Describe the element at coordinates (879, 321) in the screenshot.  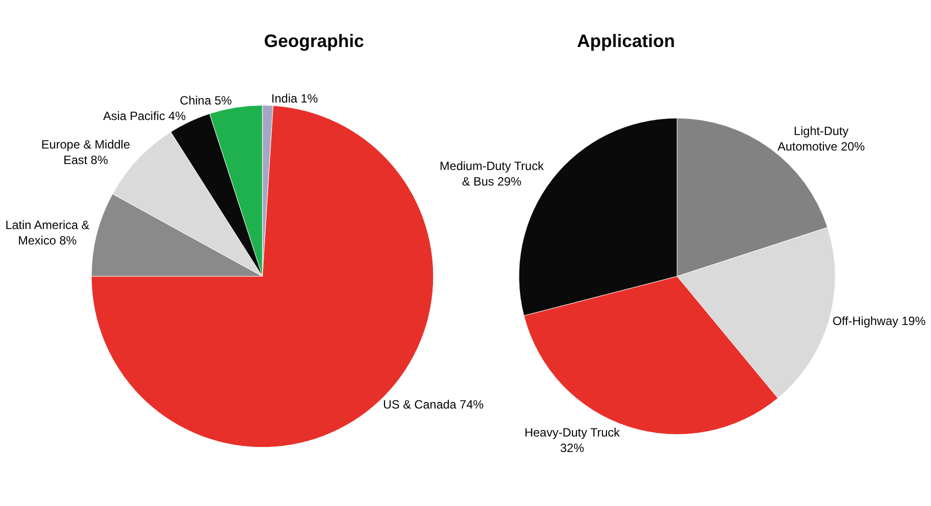
I see `slice-label: Off-Highway 19%` at that location.